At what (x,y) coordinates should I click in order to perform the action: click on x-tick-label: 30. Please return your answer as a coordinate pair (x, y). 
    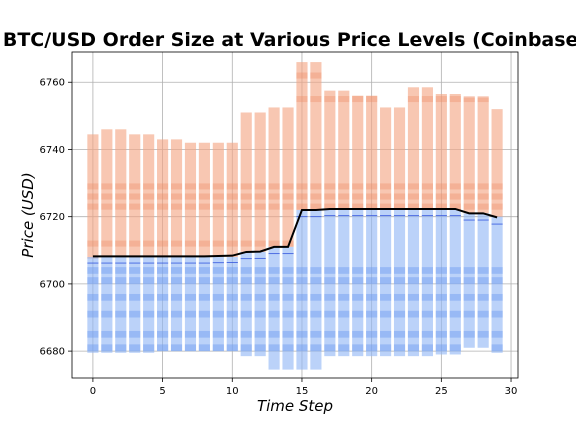
    Looking at the image, I should click on (511, 391).